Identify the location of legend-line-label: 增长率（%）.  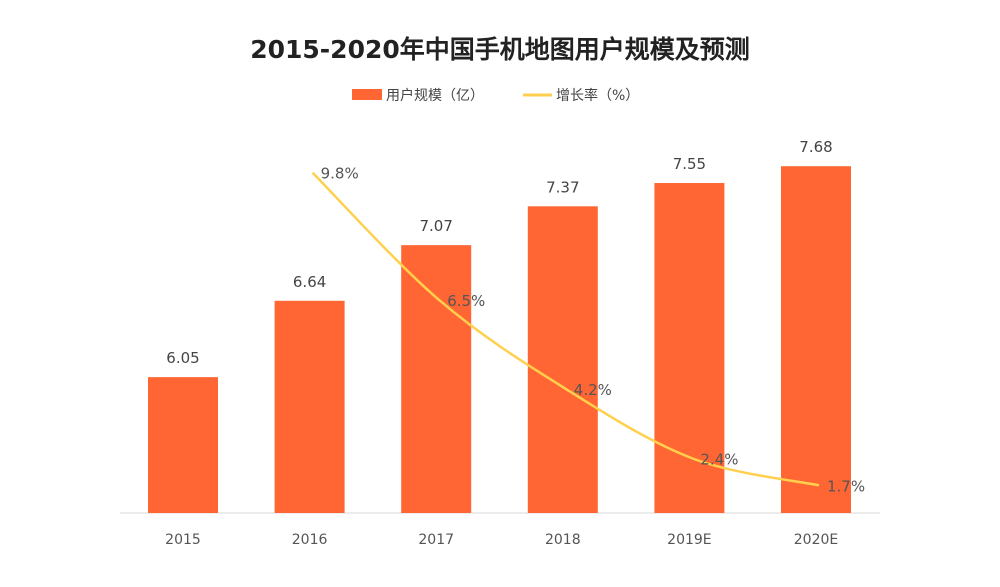
(597, 95).